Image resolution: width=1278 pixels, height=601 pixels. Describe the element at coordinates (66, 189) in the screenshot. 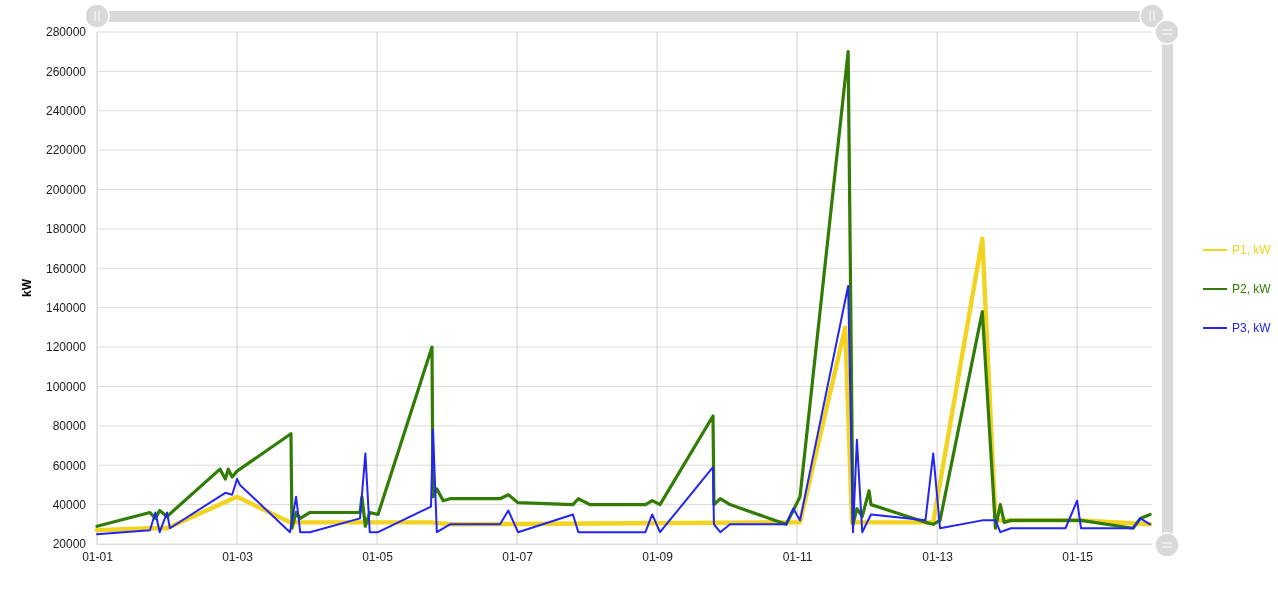

I see `y-tick-label: 200000` at that location.